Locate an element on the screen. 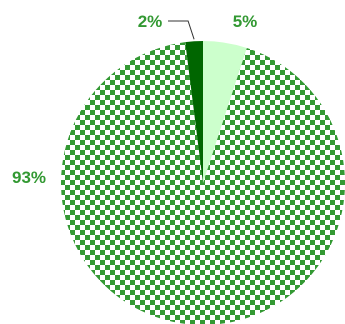 Image resolution: width=345 pixels, height=324 pixels. leader-line-2pct is located at coordinates (181, 30).